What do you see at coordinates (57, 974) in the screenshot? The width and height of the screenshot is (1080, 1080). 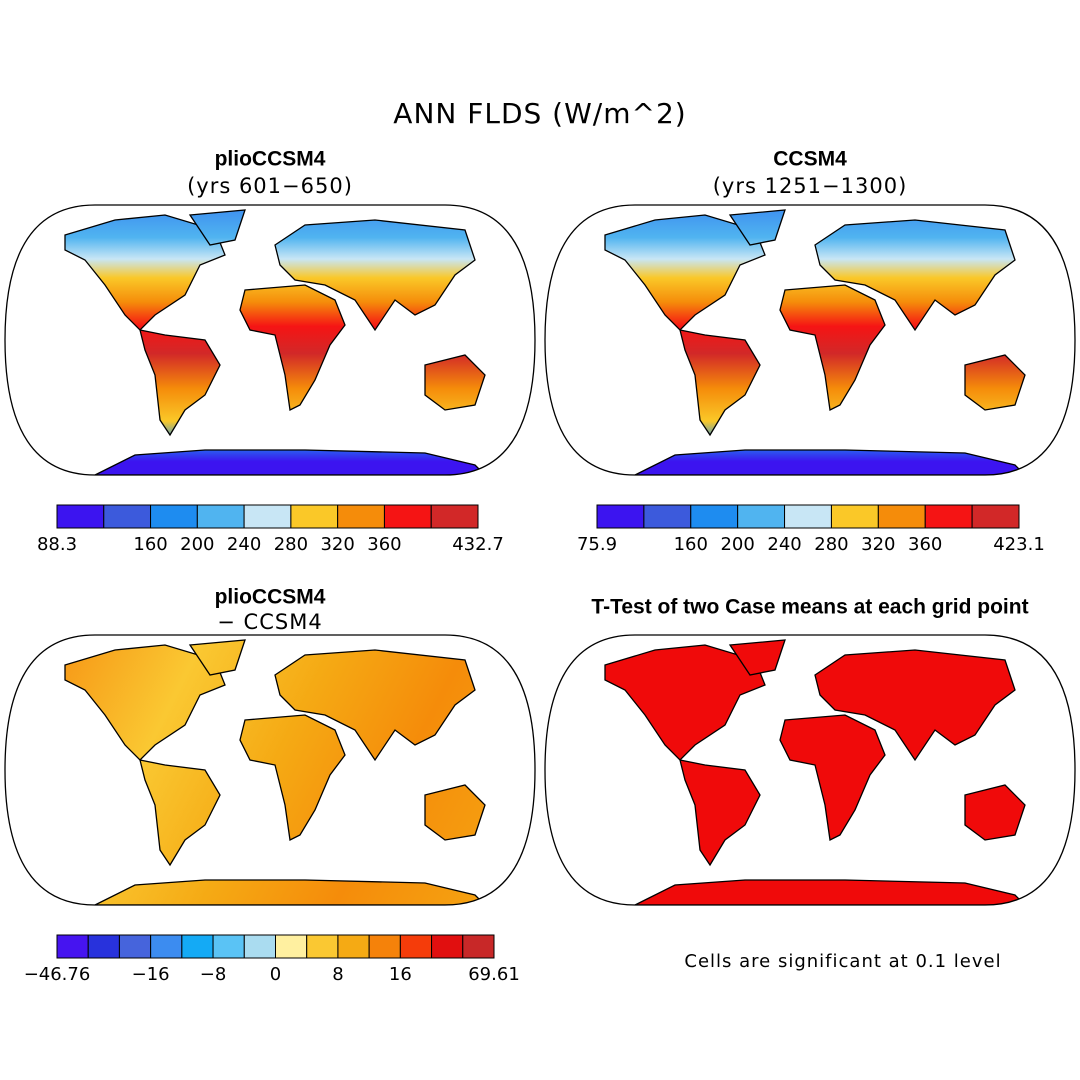 I see `colorbar-label: −46.76` at bounding box center [57, 974].